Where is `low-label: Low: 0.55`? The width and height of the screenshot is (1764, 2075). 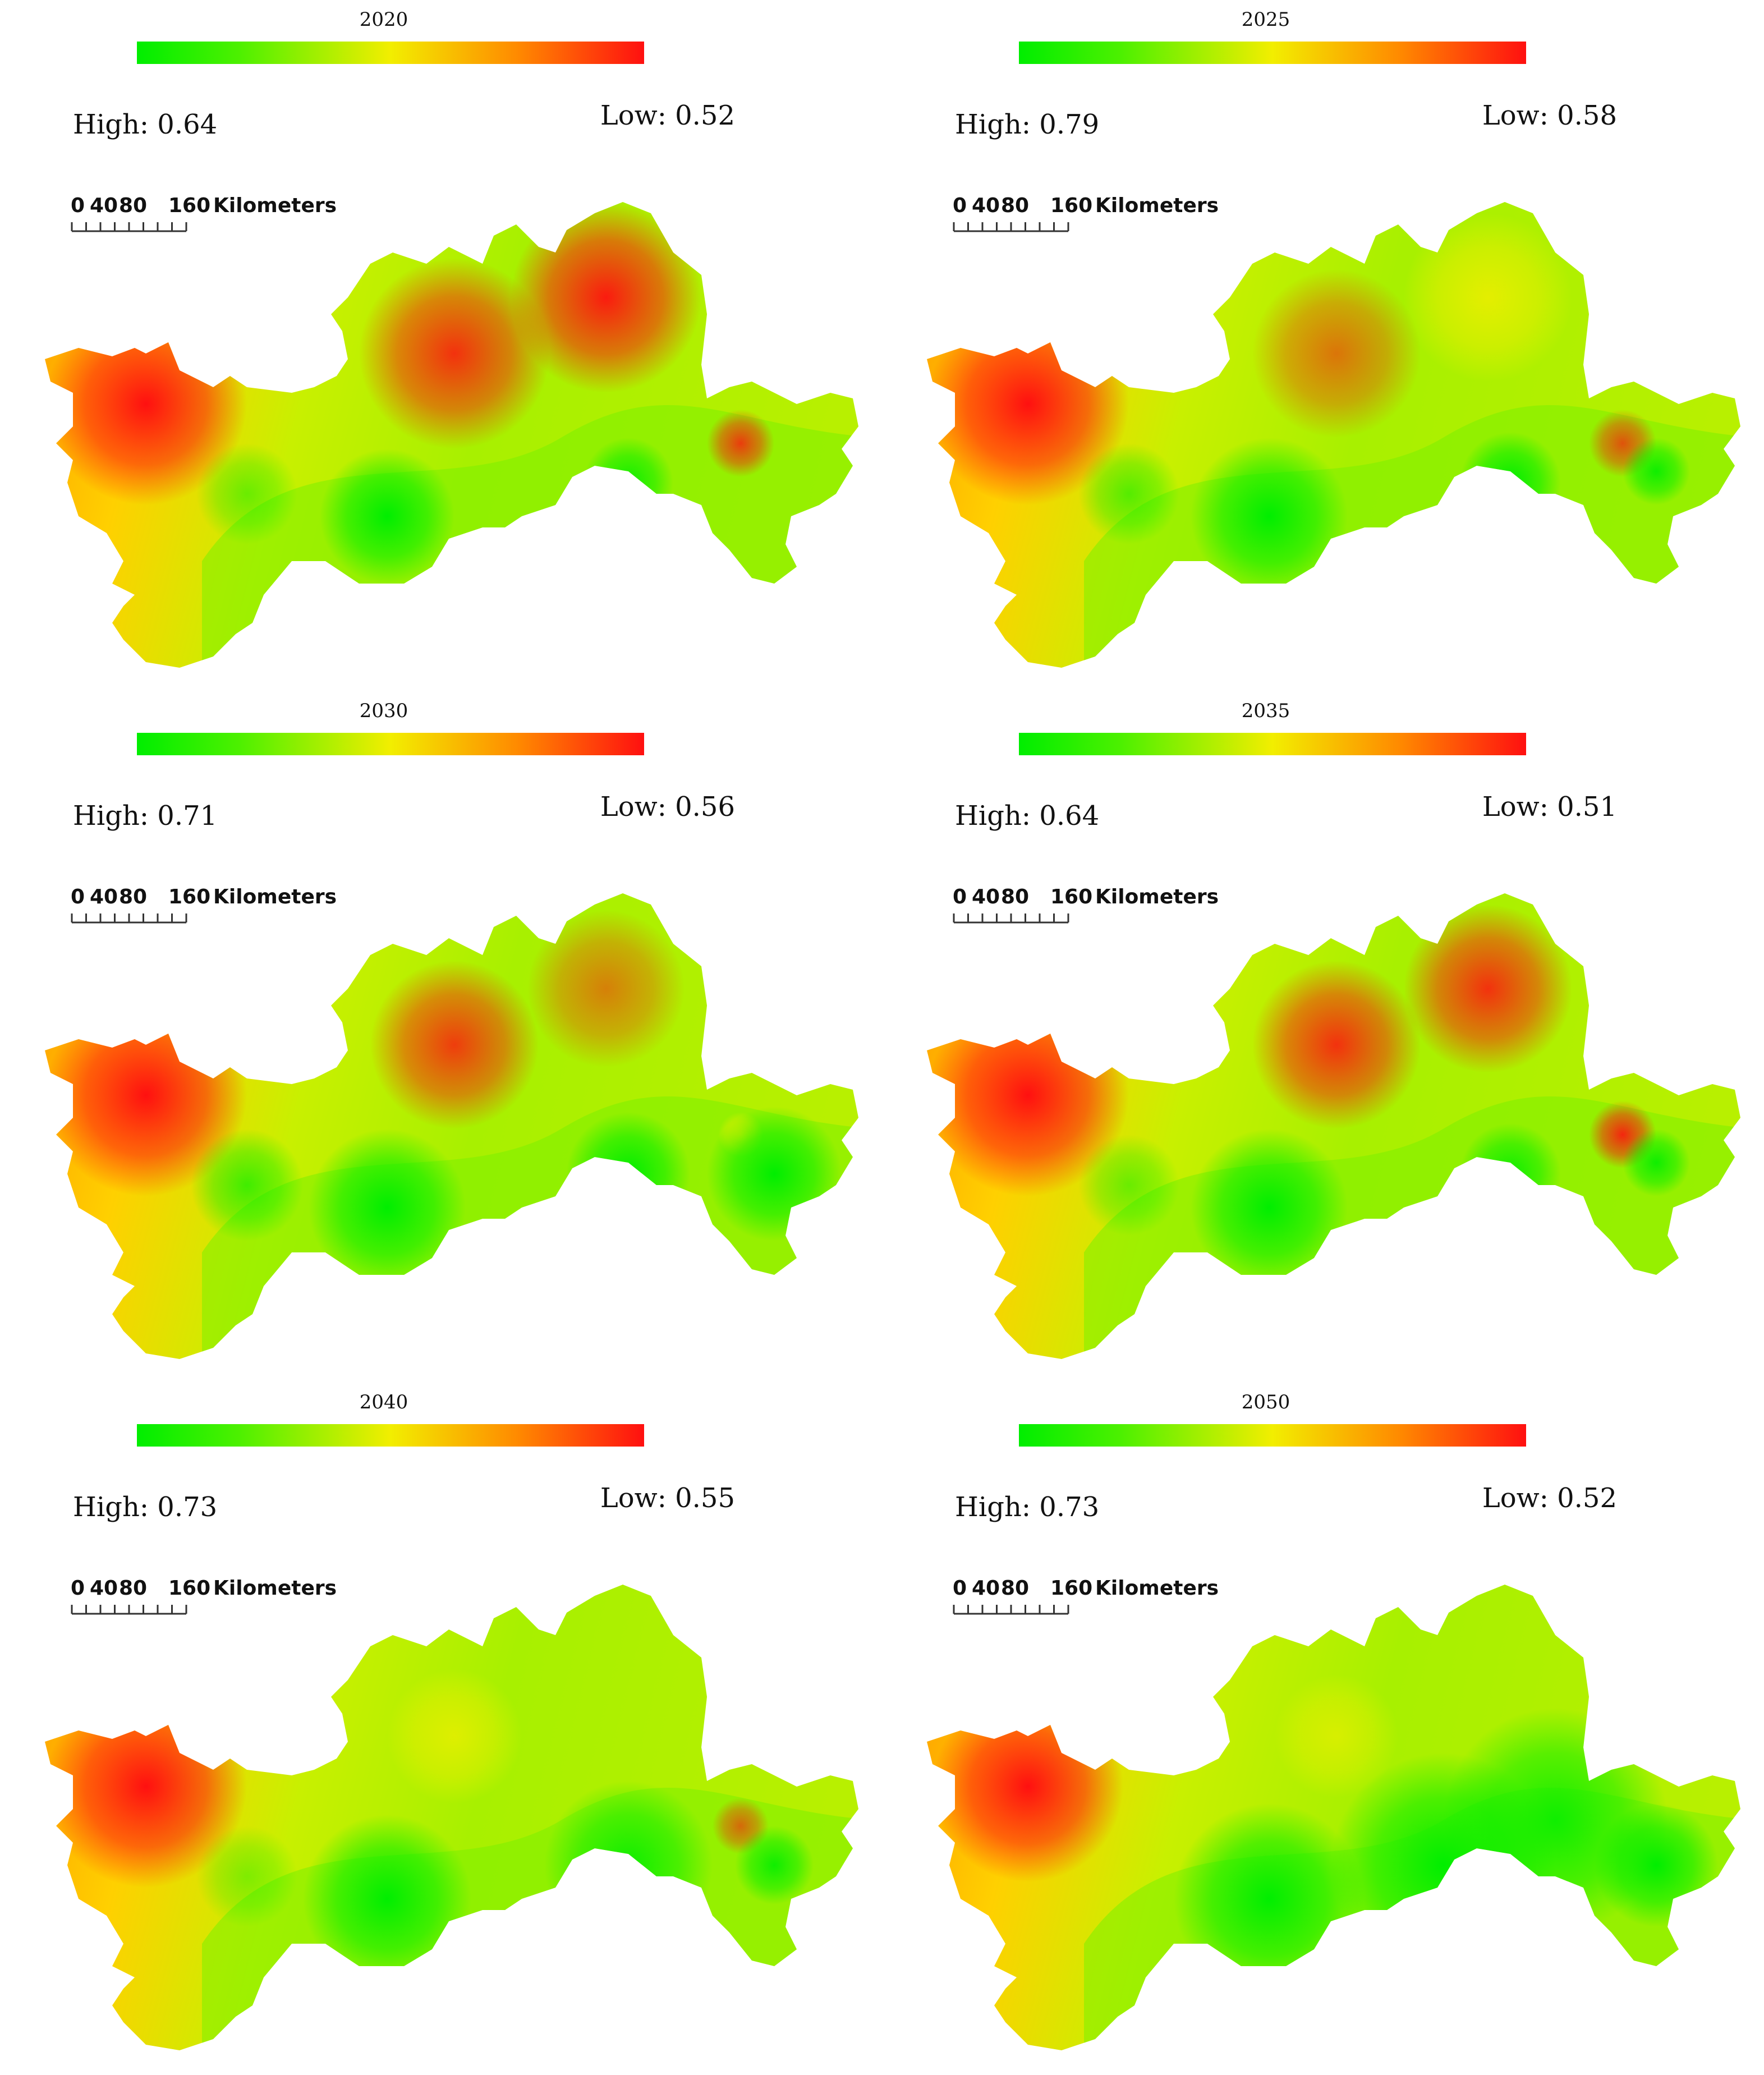
low-label: Low: 0.55 is located at coordinates (667, 1498).